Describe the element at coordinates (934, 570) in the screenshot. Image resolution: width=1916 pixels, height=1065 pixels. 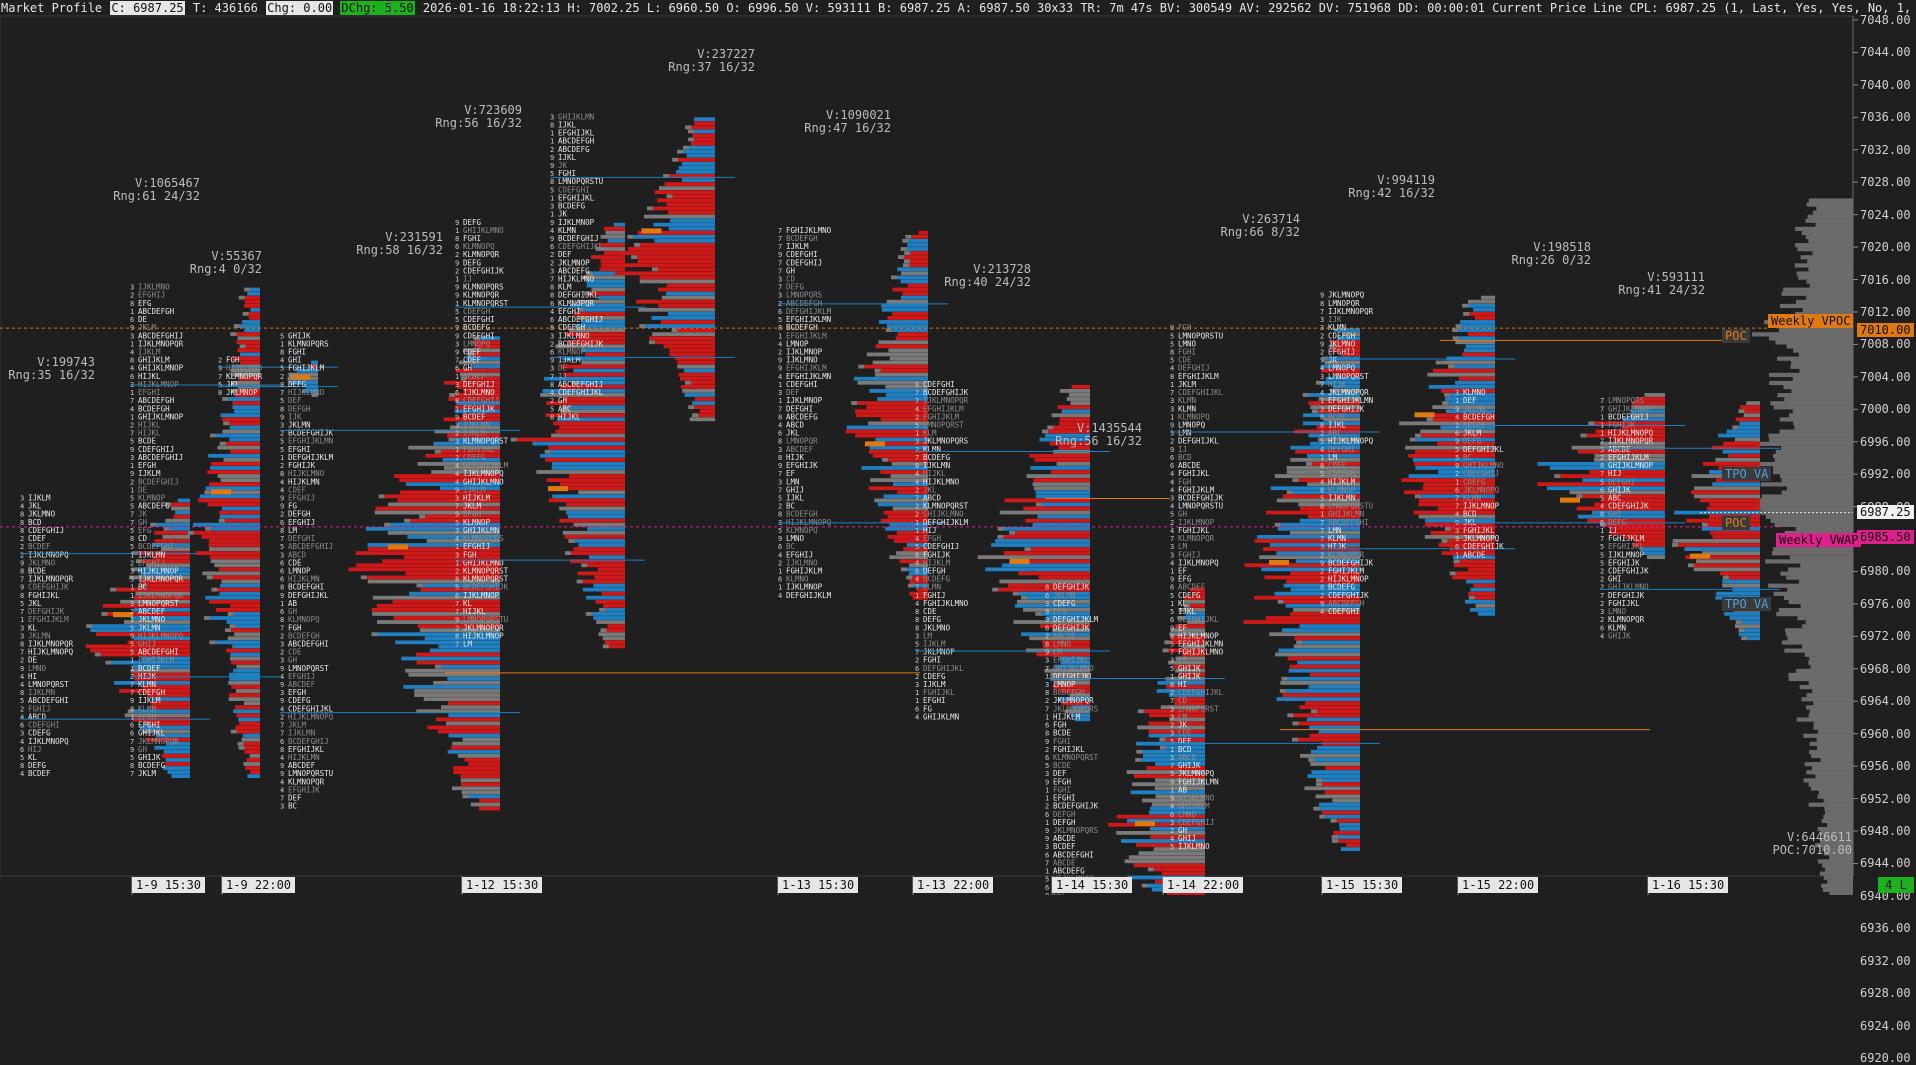
I see `tpo-row: DEFGH` at that location.